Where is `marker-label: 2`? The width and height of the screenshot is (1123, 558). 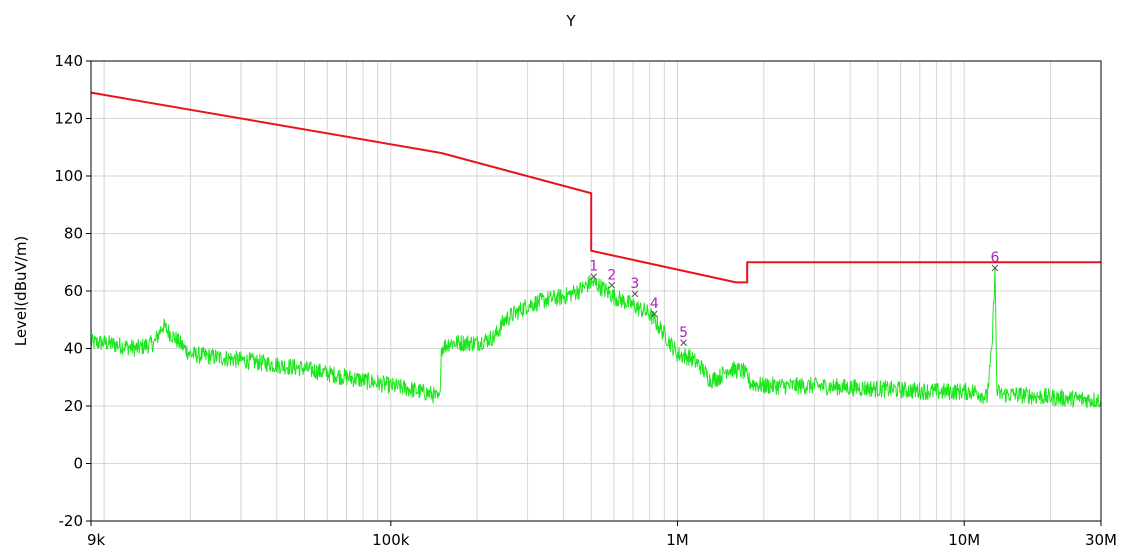
marker-label: 2 is located at coordinates (611, 275).